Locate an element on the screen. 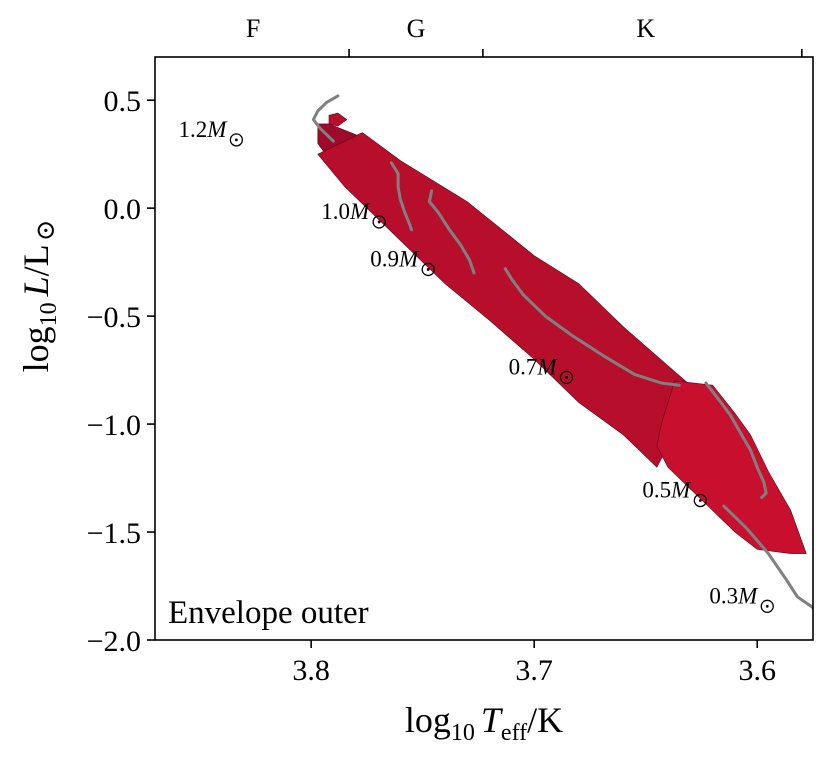 The image size is (831, 764). mass-label-1-0: 1.0M is located at coordinates (346, 211).